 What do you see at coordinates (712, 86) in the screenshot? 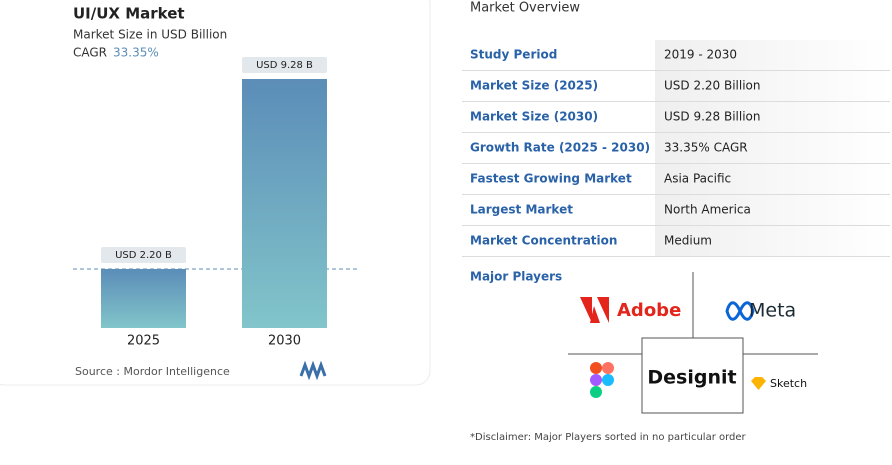
I see `row-value: USD 2.20 Billion` at bounding box center [712, 86].